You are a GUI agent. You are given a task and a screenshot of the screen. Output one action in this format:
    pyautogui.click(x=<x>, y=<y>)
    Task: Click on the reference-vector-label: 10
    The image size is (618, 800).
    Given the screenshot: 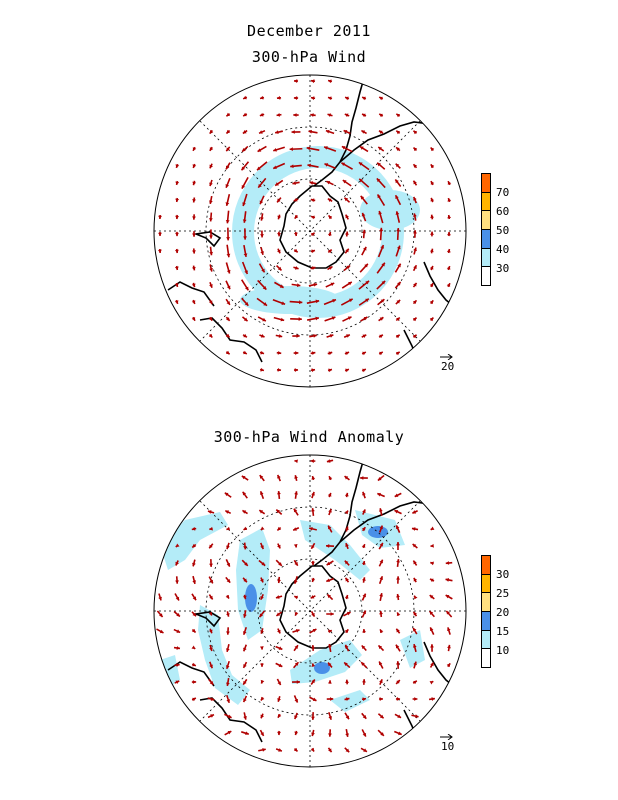 What is the action you would take?
    pyautogui.click(x=448, y=746)
    